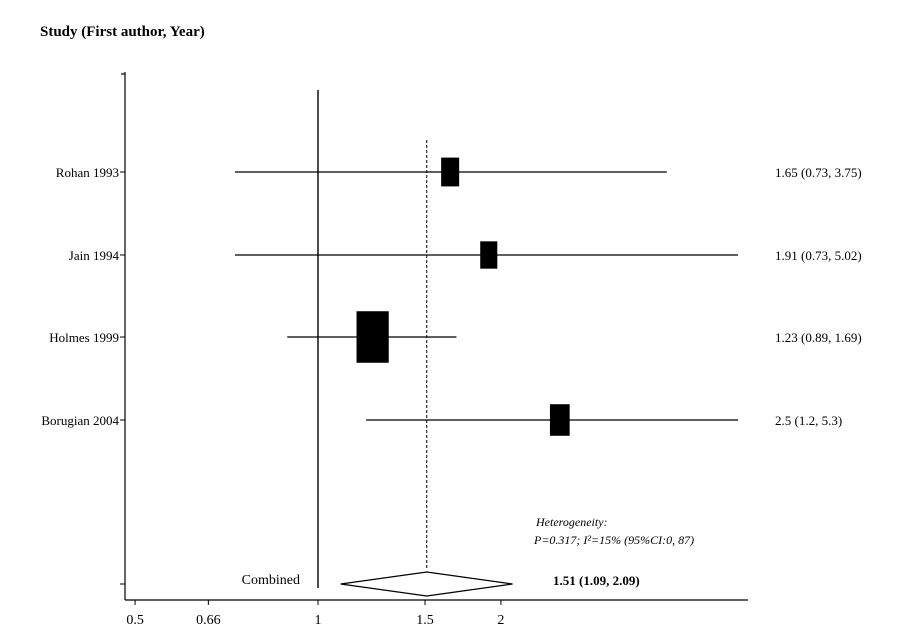 The width and height of the screenshot is (899, 633). I want to click on study-name: Holmes 1999, so click(84, 337).